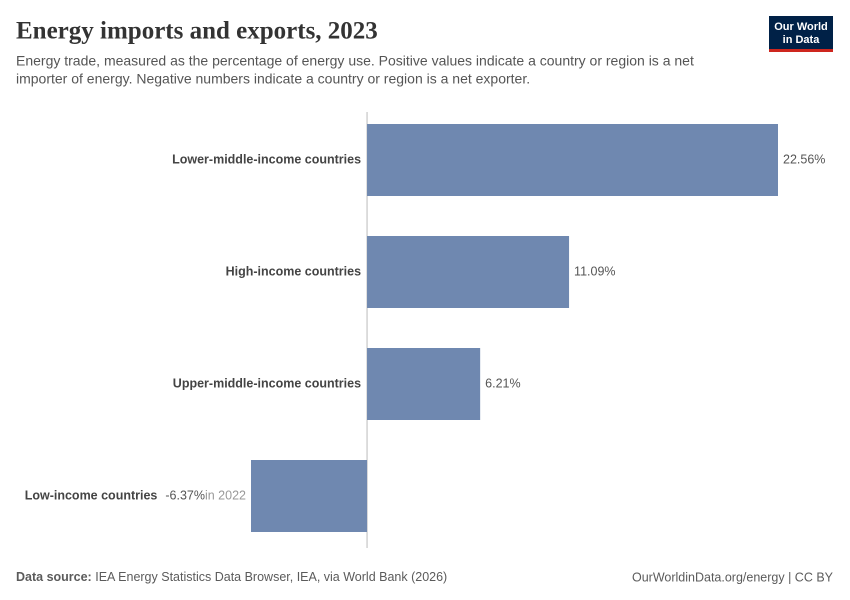  I want to click on note: in 2022, so click(225, 495).